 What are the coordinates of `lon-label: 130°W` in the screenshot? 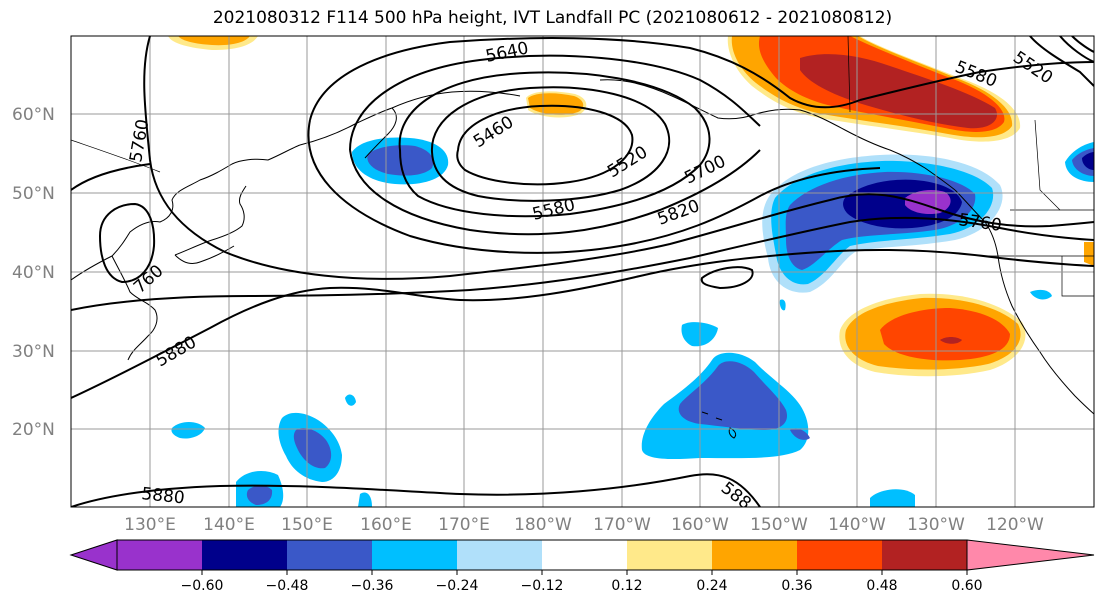 It's located at (936, 525).